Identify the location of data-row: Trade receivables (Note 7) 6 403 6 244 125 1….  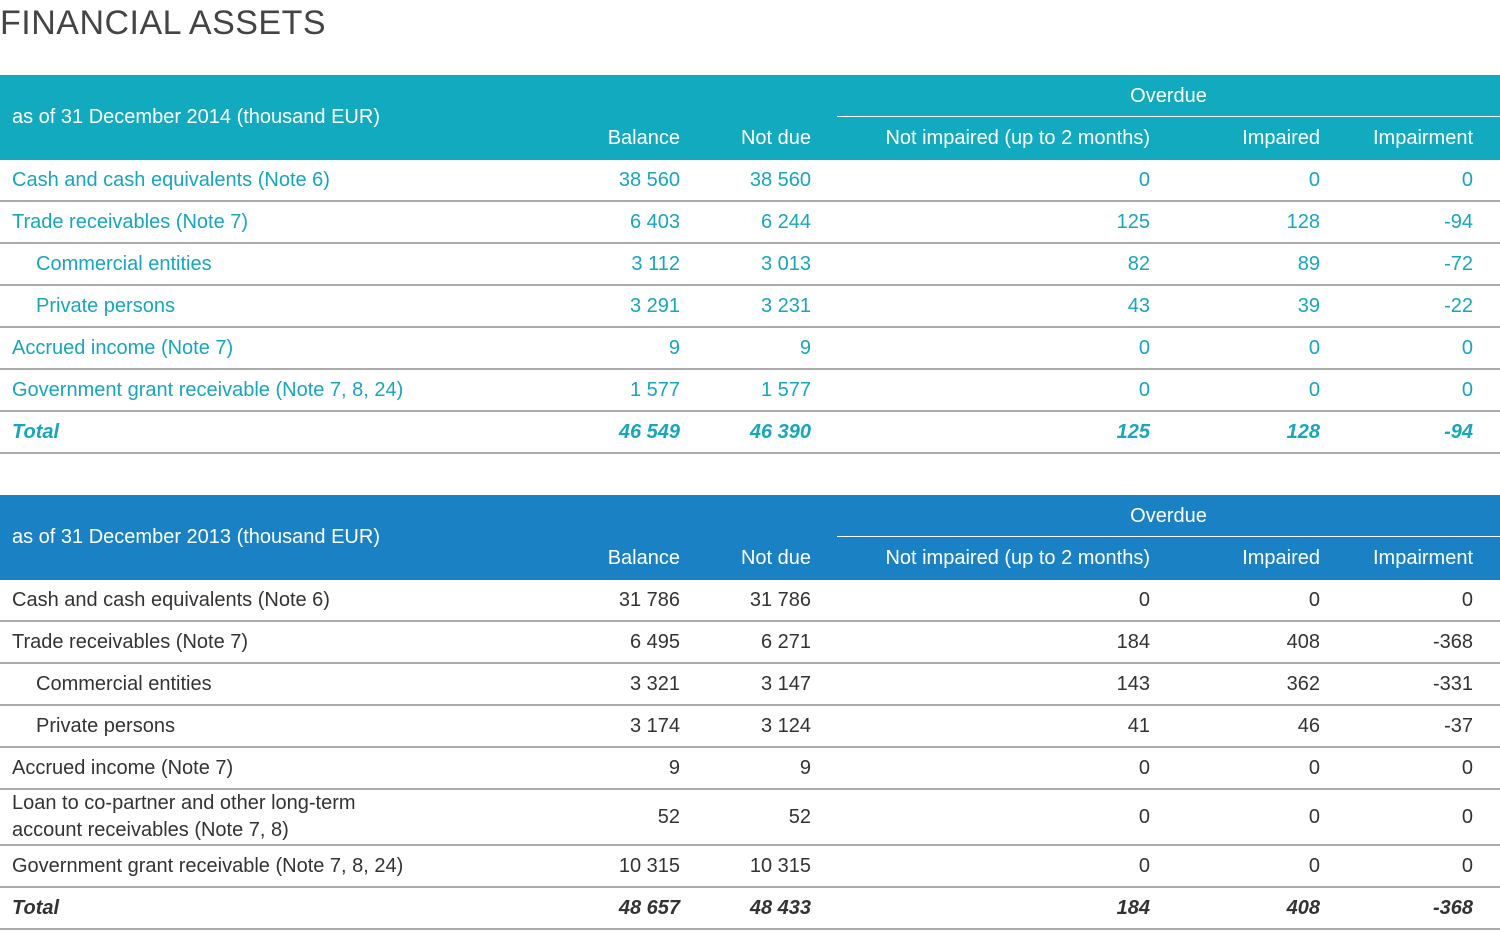
(750, 222).